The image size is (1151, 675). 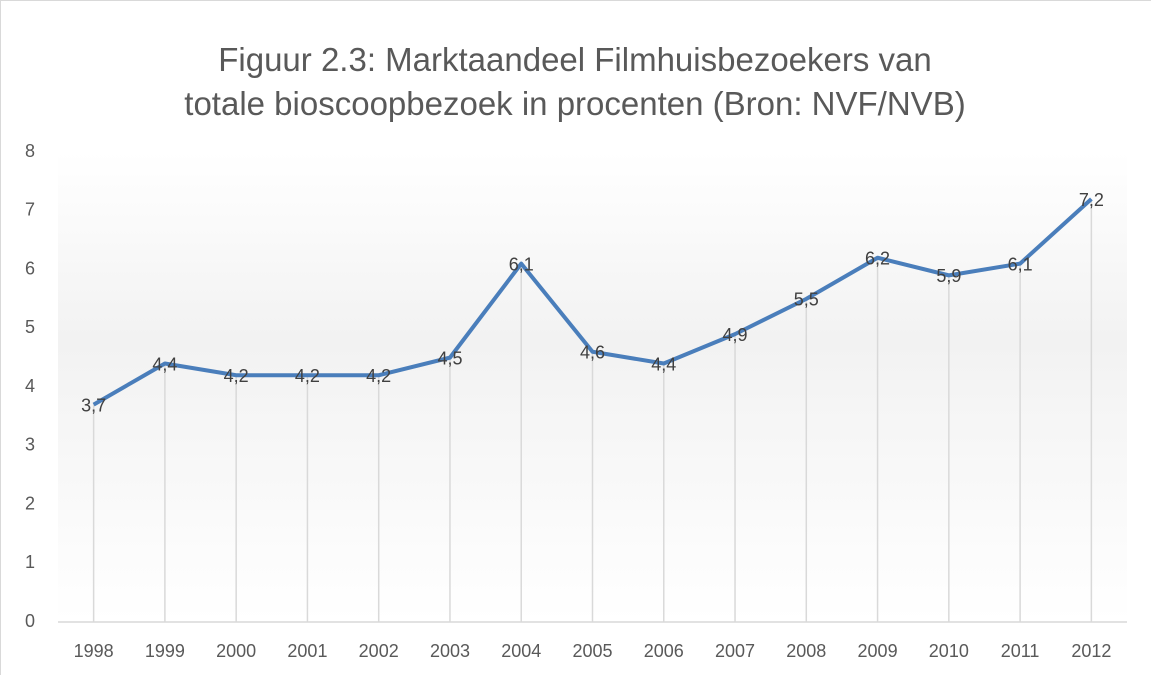 What do you see at coordinates (948, 276) in the screenshot?
I see `data-label: 5,9` at bounding box center [948, 276].